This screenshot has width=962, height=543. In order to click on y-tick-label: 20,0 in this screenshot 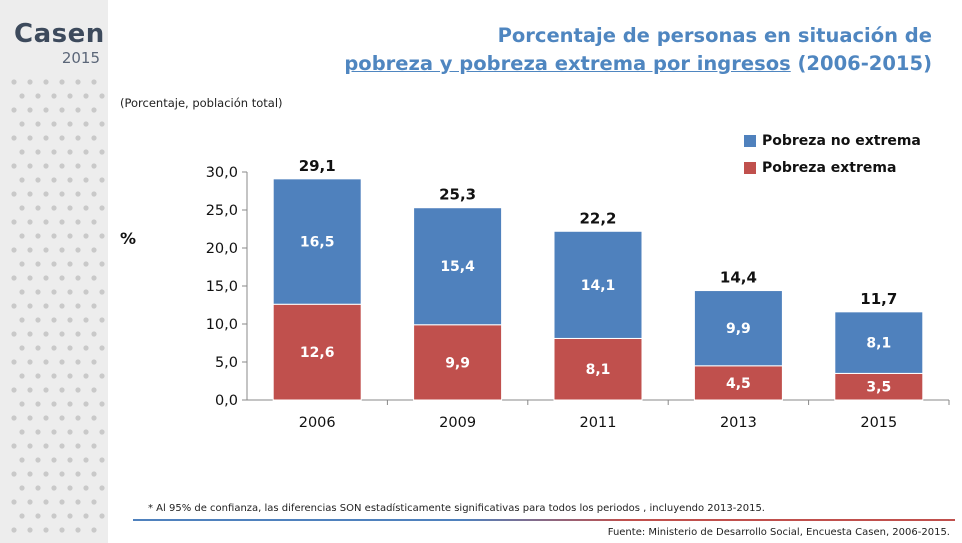, I will do `click(222, 249)`.